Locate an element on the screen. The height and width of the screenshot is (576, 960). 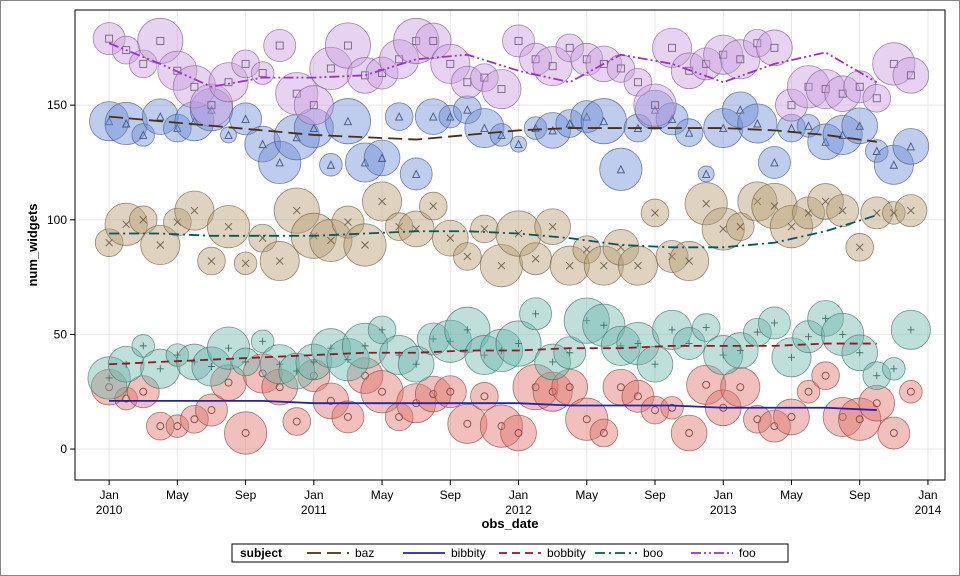
legend-label: boo is located at coordinates (653, 553).